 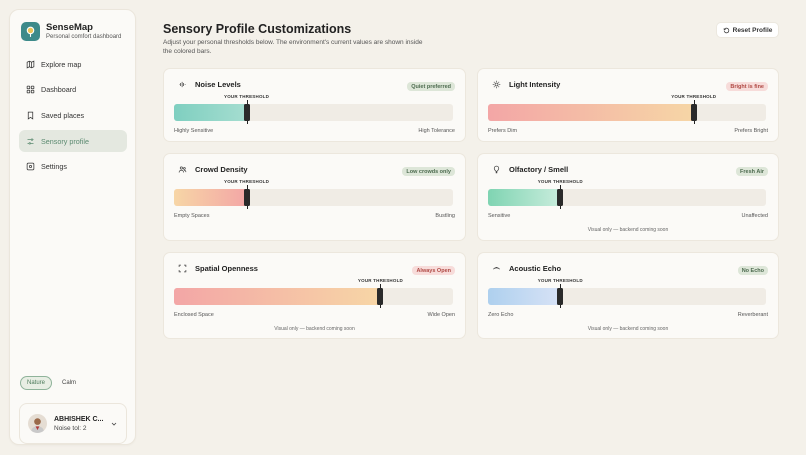 I want to click on bookmark-icon, so click(x=30, y=115).